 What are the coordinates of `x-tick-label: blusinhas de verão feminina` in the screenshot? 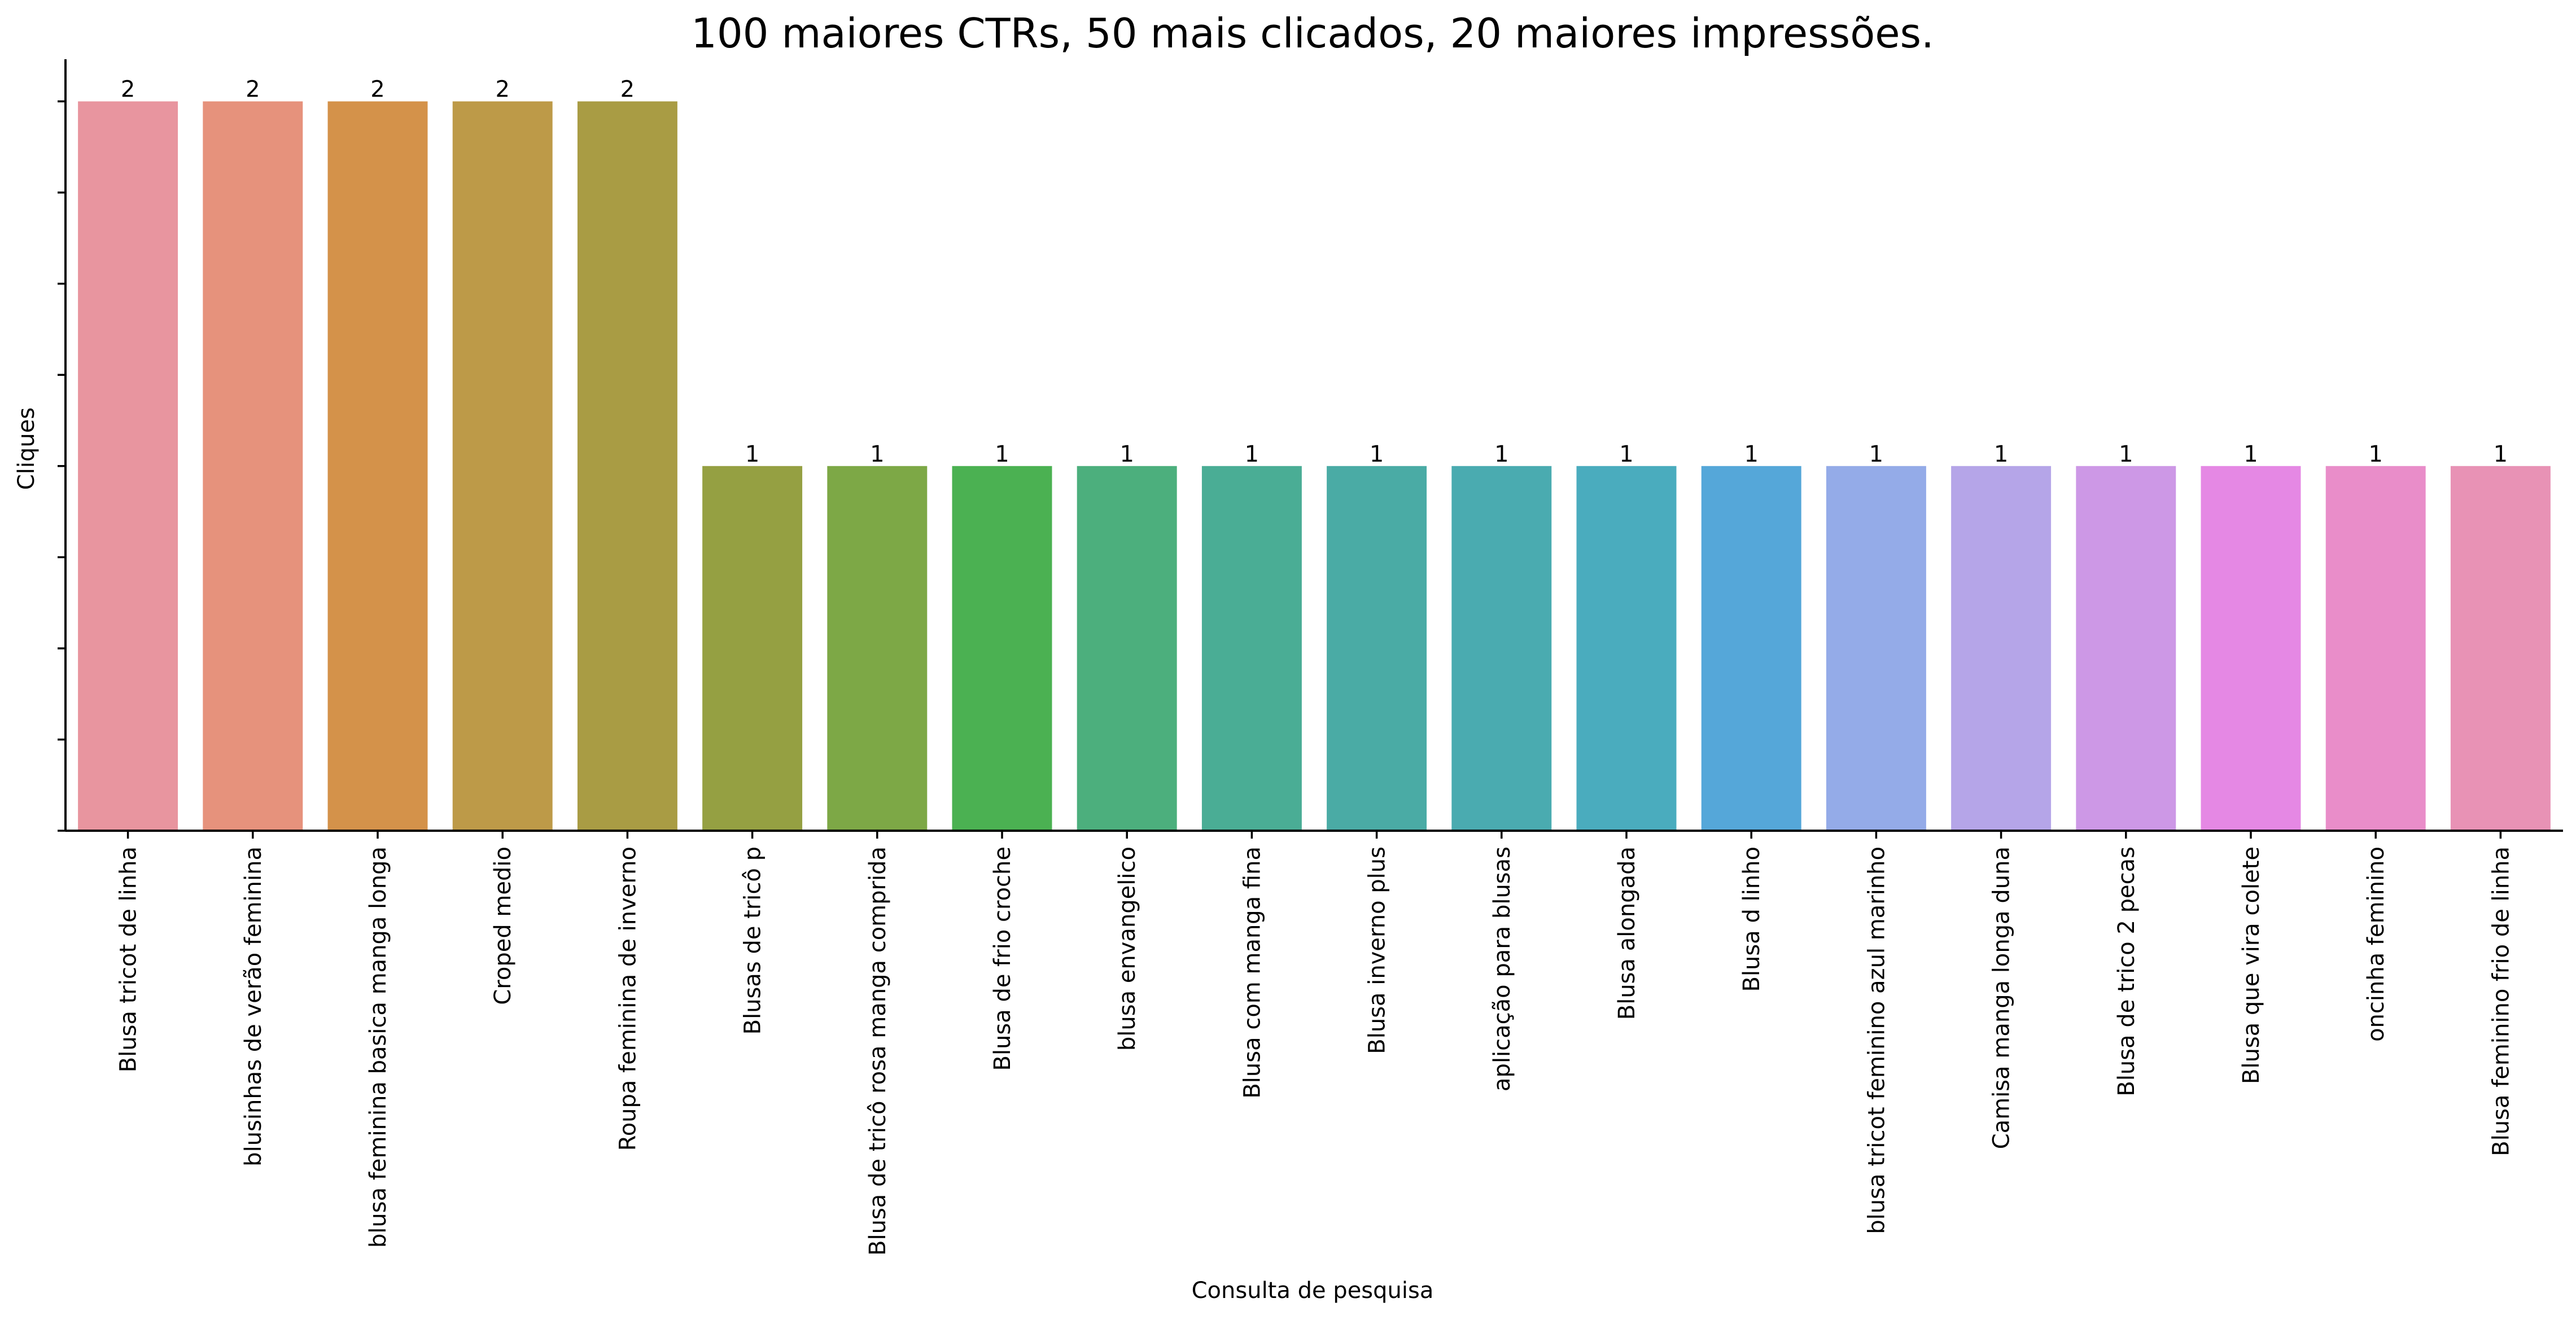 It's located at (253, 1006).